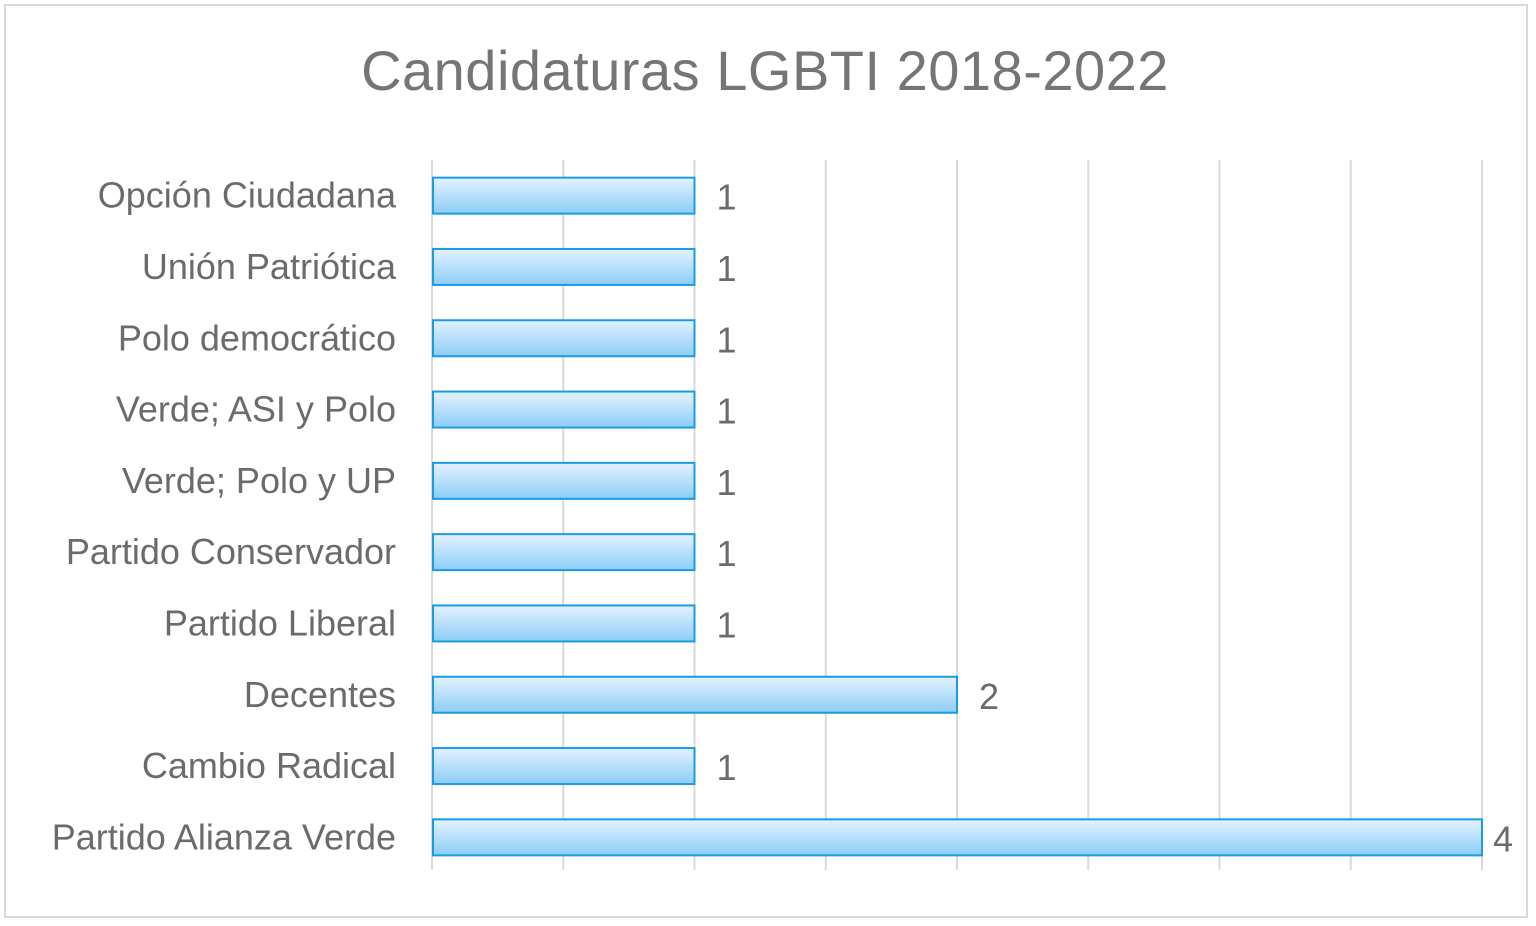 Image resolution: width=1536 pixels, height=926 pixels. I want to click on category-label: Opción Ciudadana, so click(247, 195).